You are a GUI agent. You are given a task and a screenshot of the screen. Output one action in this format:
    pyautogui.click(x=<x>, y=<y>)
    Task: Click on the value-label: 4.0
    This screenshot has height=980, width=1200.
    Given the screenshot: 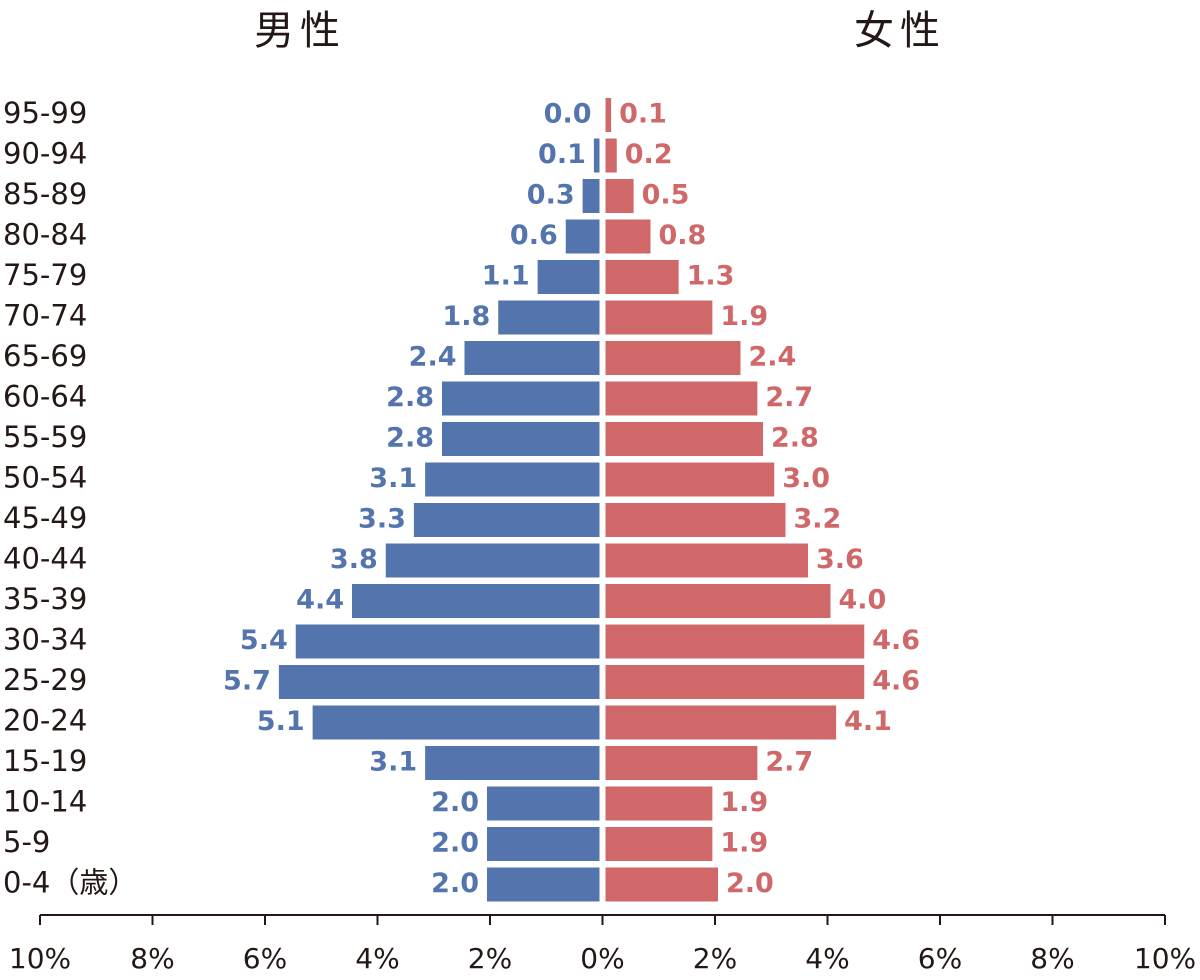 What is the action you would take?
    pyautogui.click(x=863, y=600)
    